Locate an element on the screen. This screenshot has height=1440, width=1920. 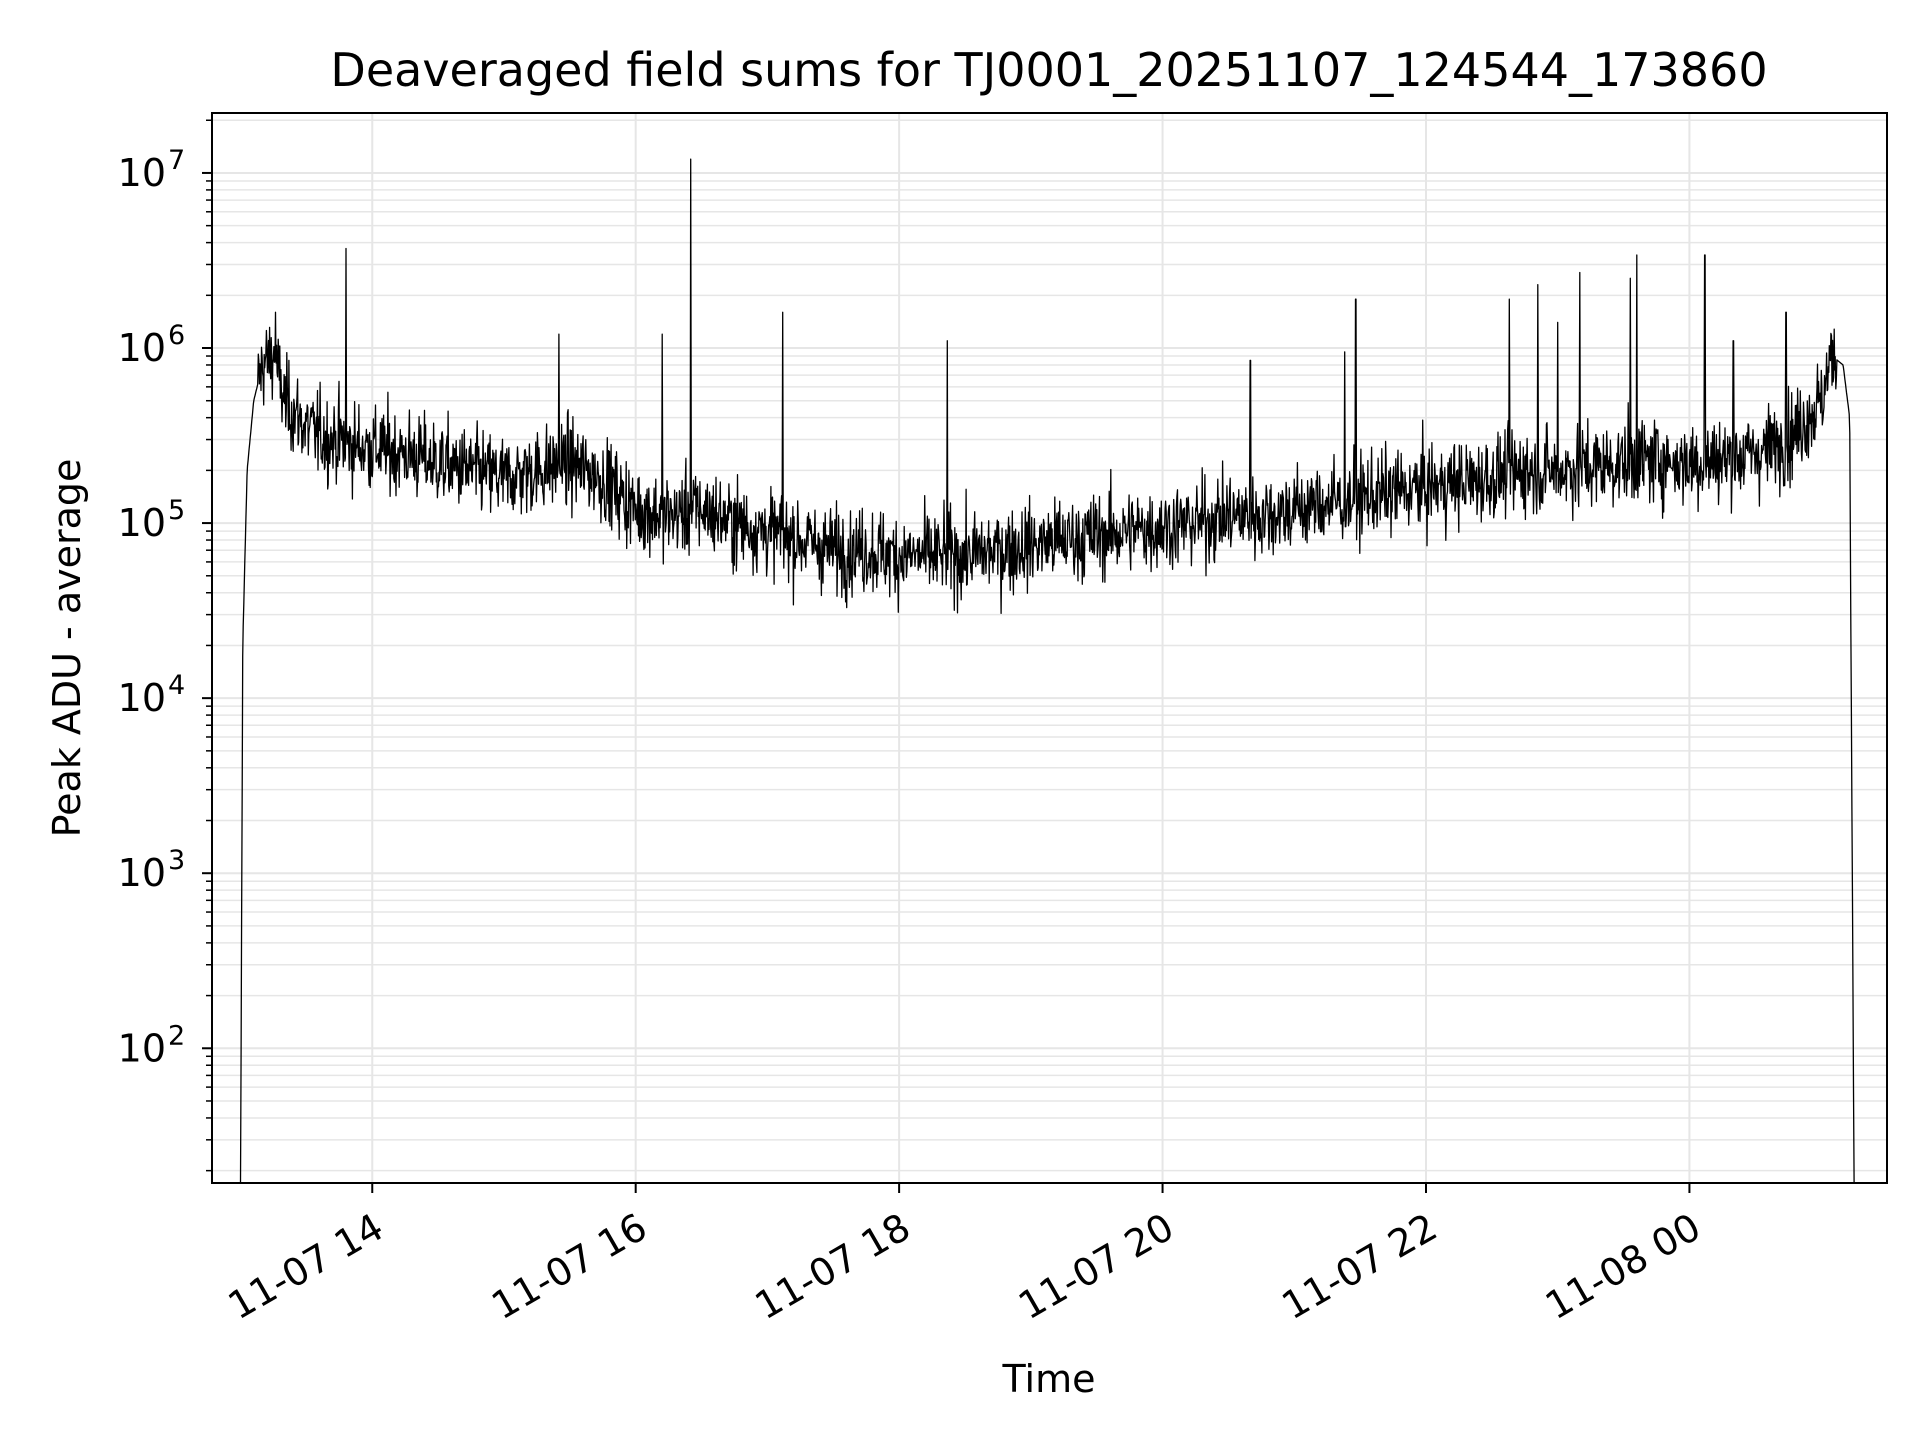
y-tick-exponent: 4 is located at coordinates (176, 685).